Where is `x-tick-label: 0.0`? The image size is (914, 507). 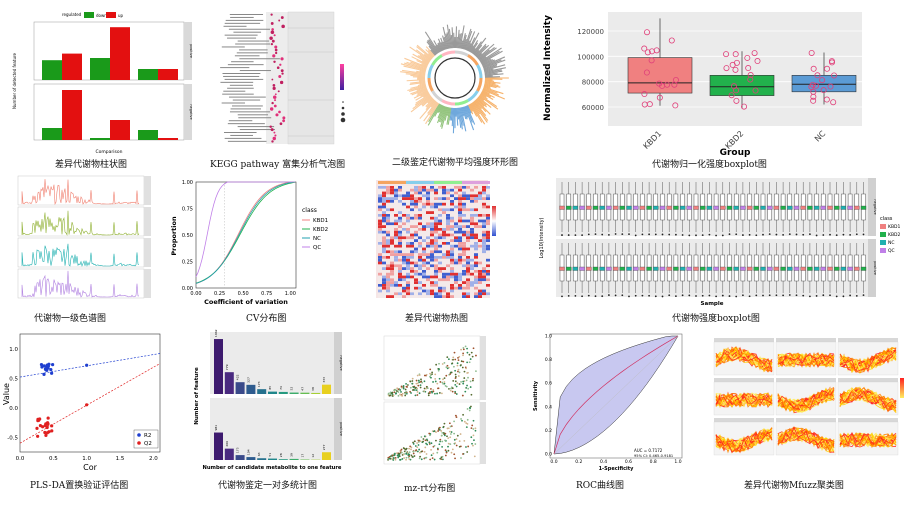
x-tick-label: 0.0 is located at coordinates (20, 459).